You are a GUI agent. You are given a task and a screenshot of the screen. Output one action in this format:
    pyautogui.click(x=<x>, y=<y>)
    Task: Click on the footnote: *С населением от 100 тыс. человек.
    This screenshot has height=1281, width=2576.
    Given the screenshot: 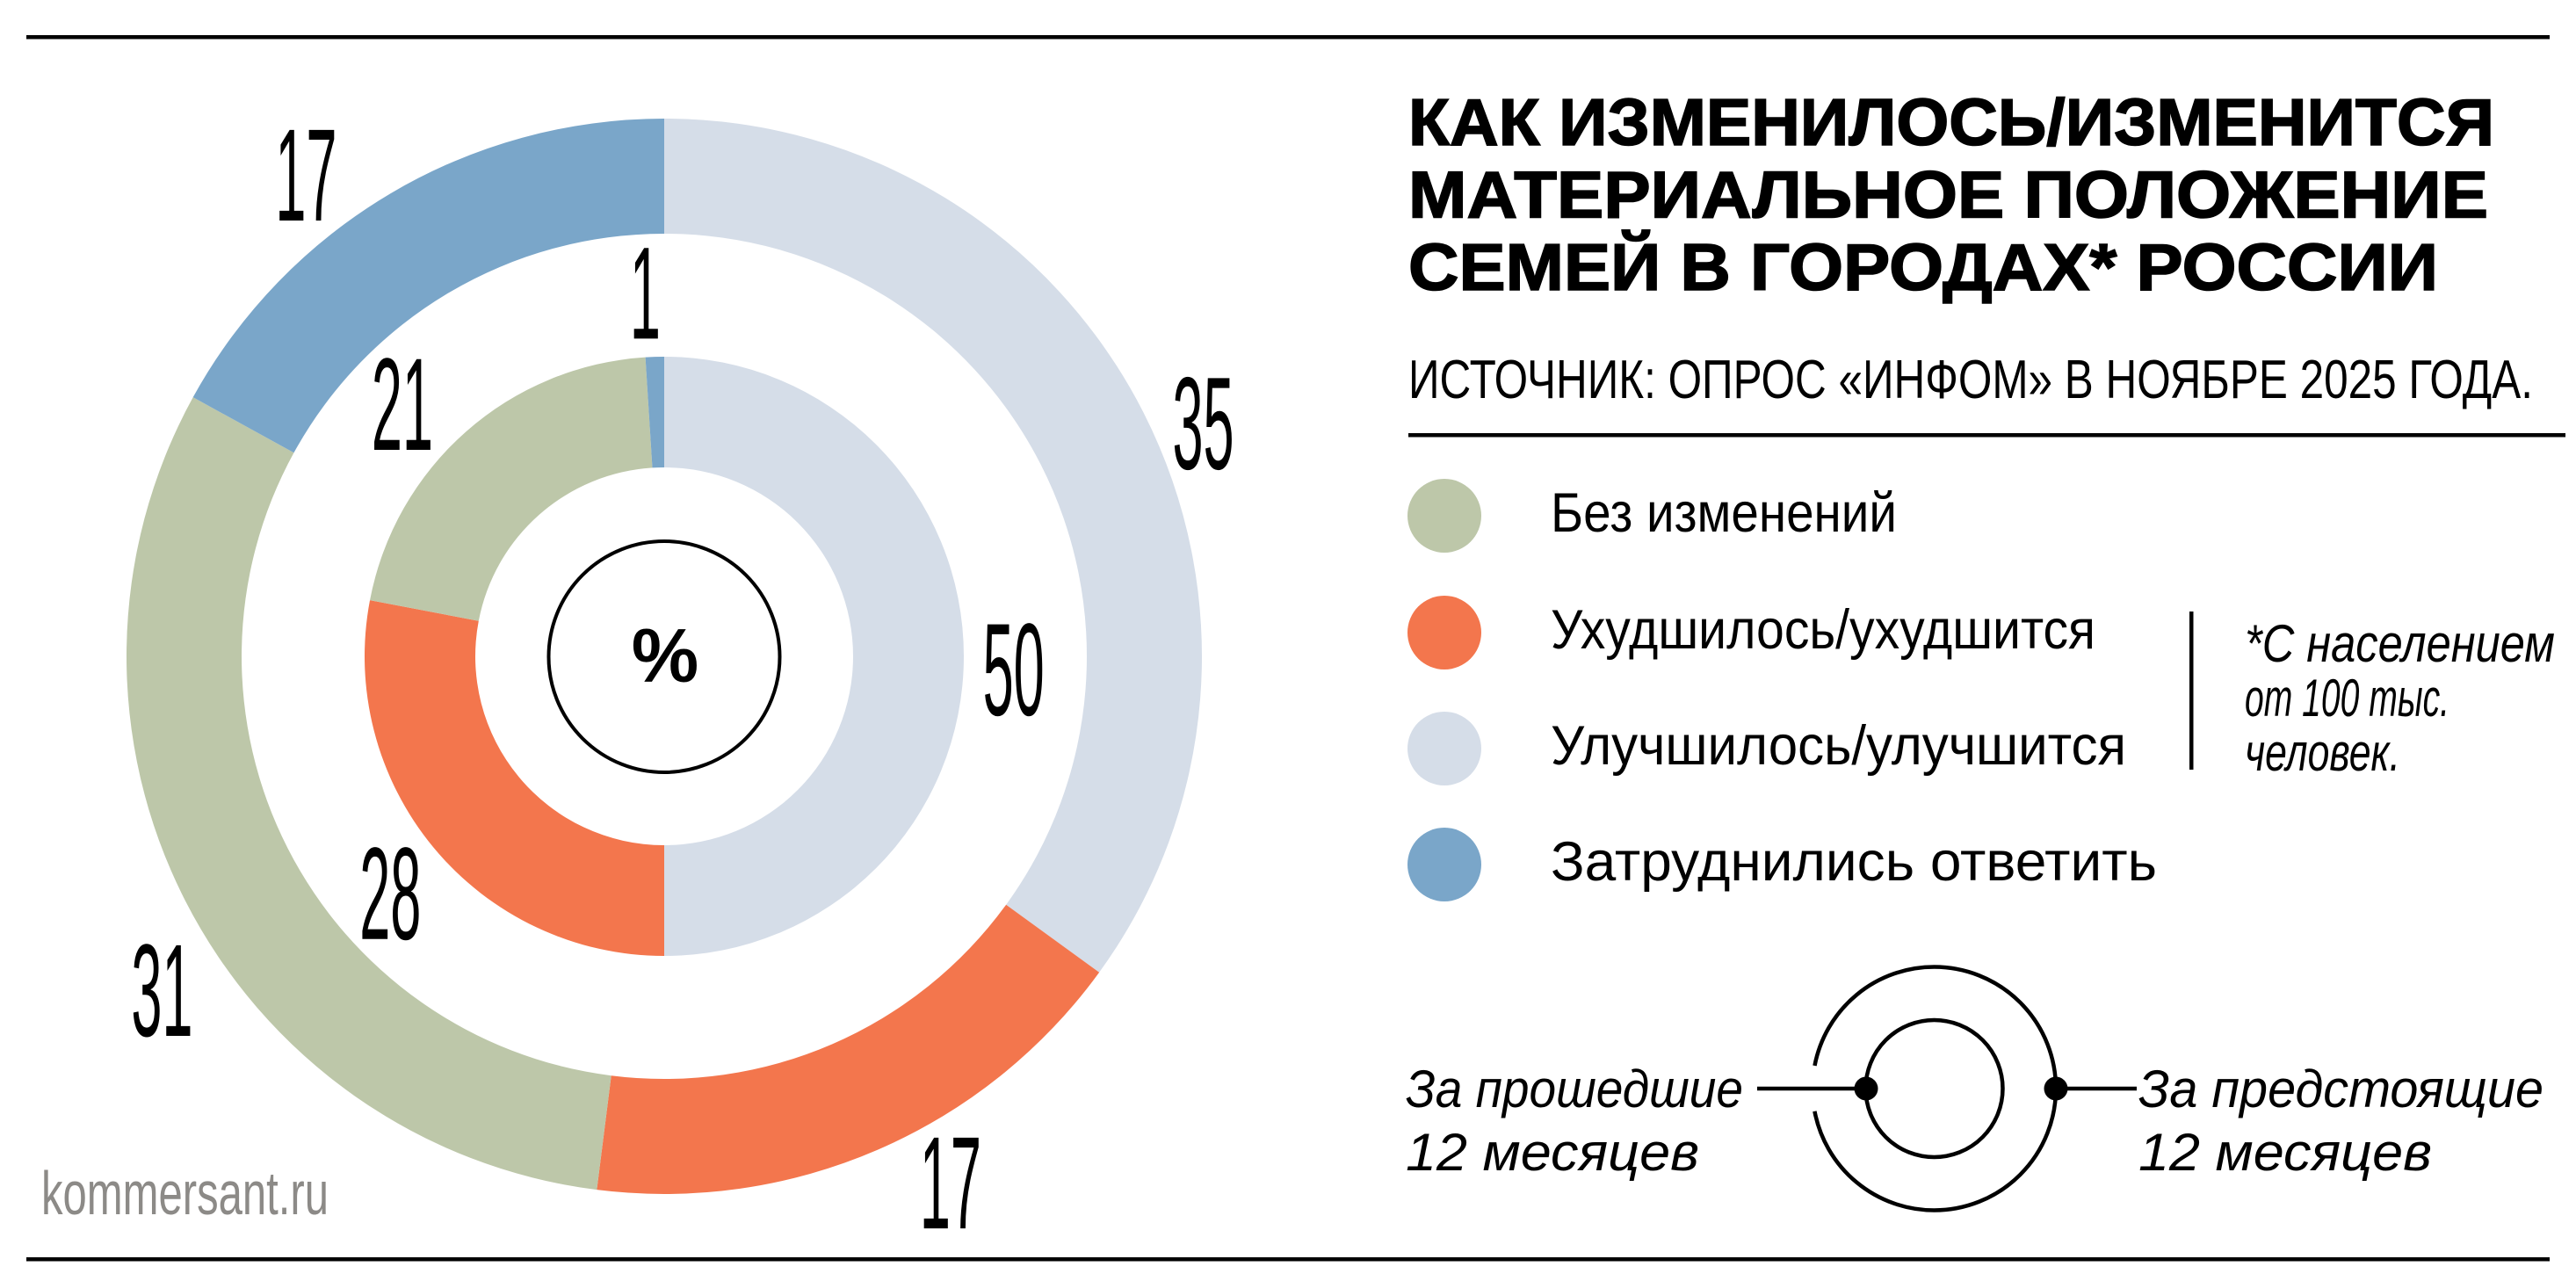 What is the action you would take?
    pyautogui.click(x=2400, y=698)
    